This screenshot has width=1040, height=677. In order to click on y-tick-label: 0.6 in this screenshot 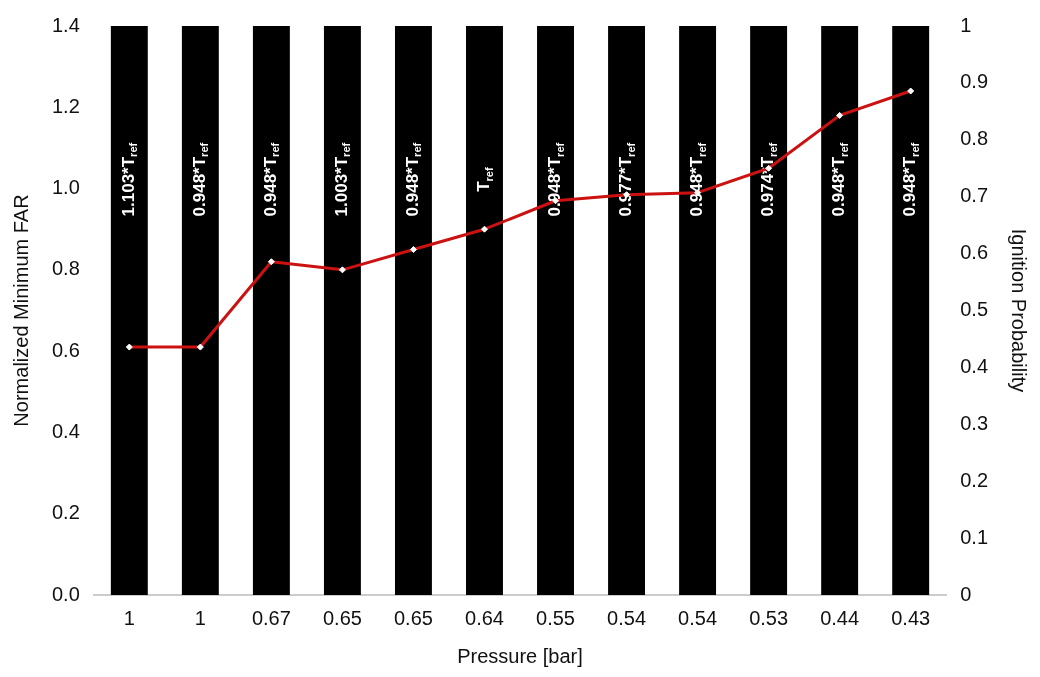, I will do `click(65, 349)`.